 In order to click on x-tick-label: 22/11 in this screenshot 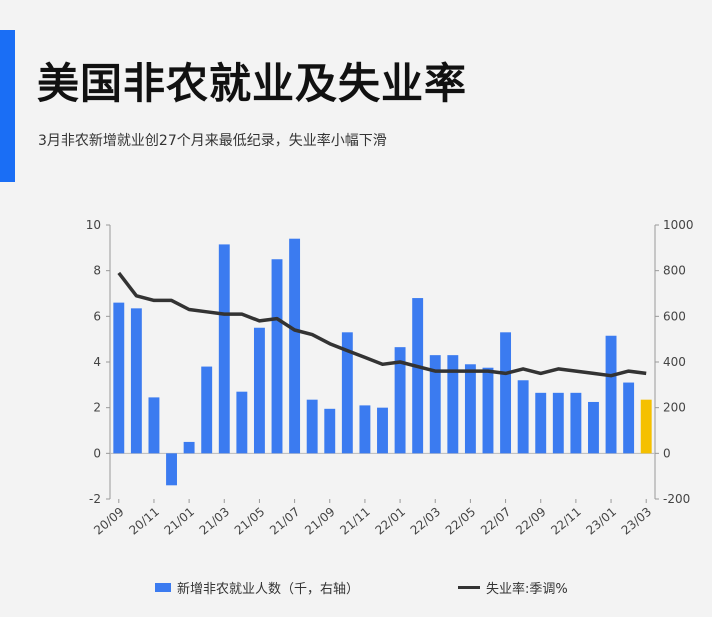, I will do `click(565, 521)`.